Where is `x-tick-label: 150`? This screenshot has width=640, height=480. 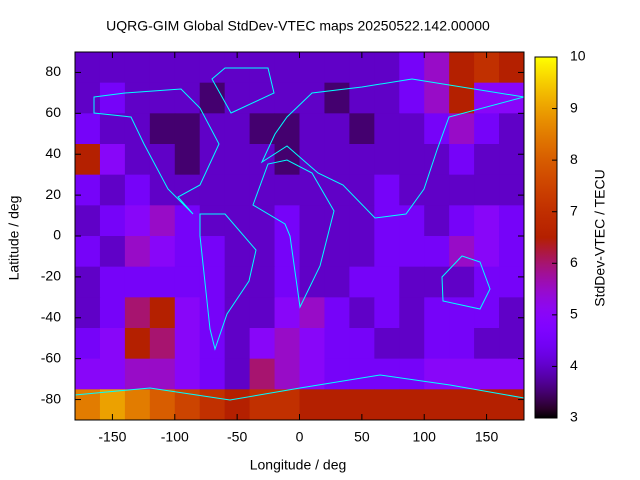 x-tick-label: 150 is located at coordinates (487, 437).